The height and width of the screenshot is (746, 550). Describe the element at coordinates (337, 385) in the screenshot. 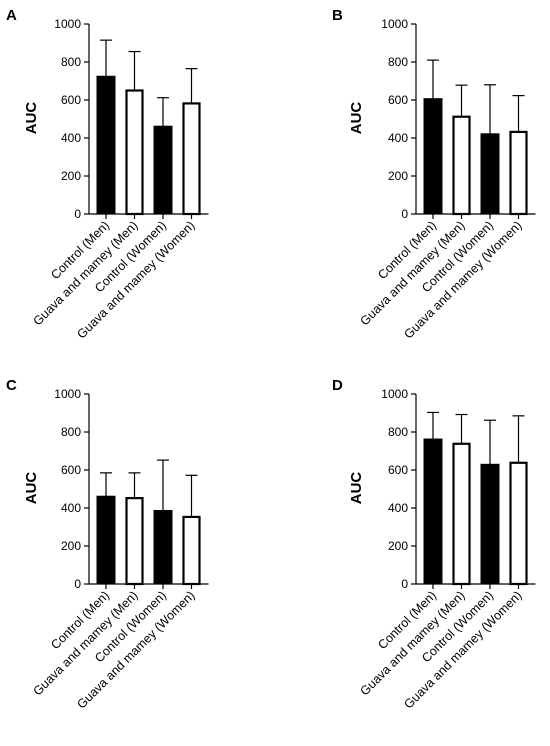

I see `panel-letter: D` at that location.